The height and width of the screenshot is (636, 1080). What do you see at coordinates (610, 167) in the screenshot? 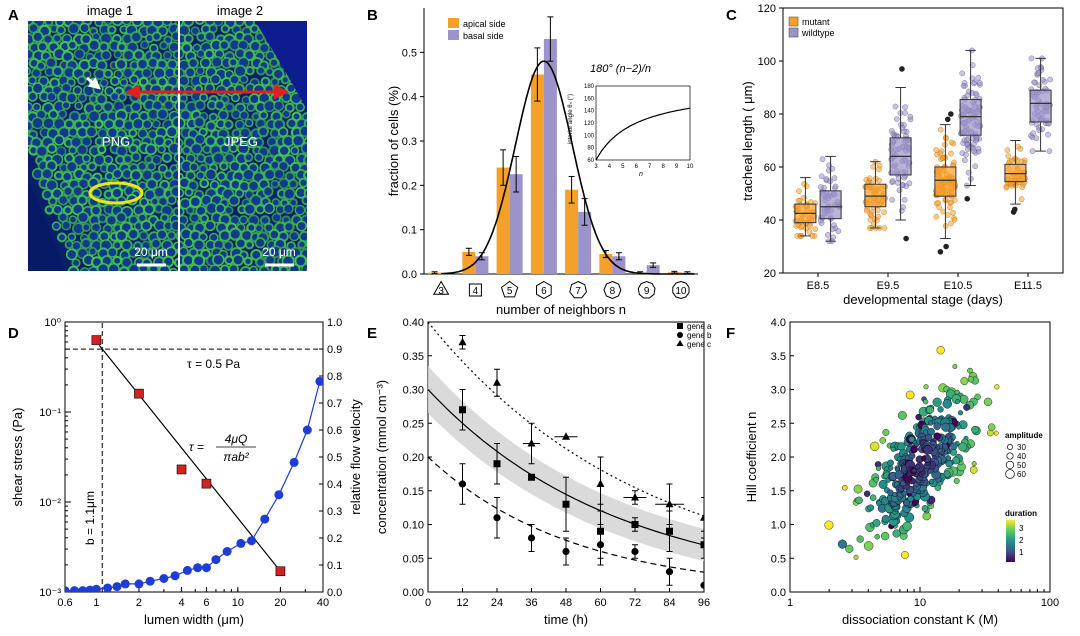
I see `inset-x-tick-label: 4` at bounding box center [610, 167].